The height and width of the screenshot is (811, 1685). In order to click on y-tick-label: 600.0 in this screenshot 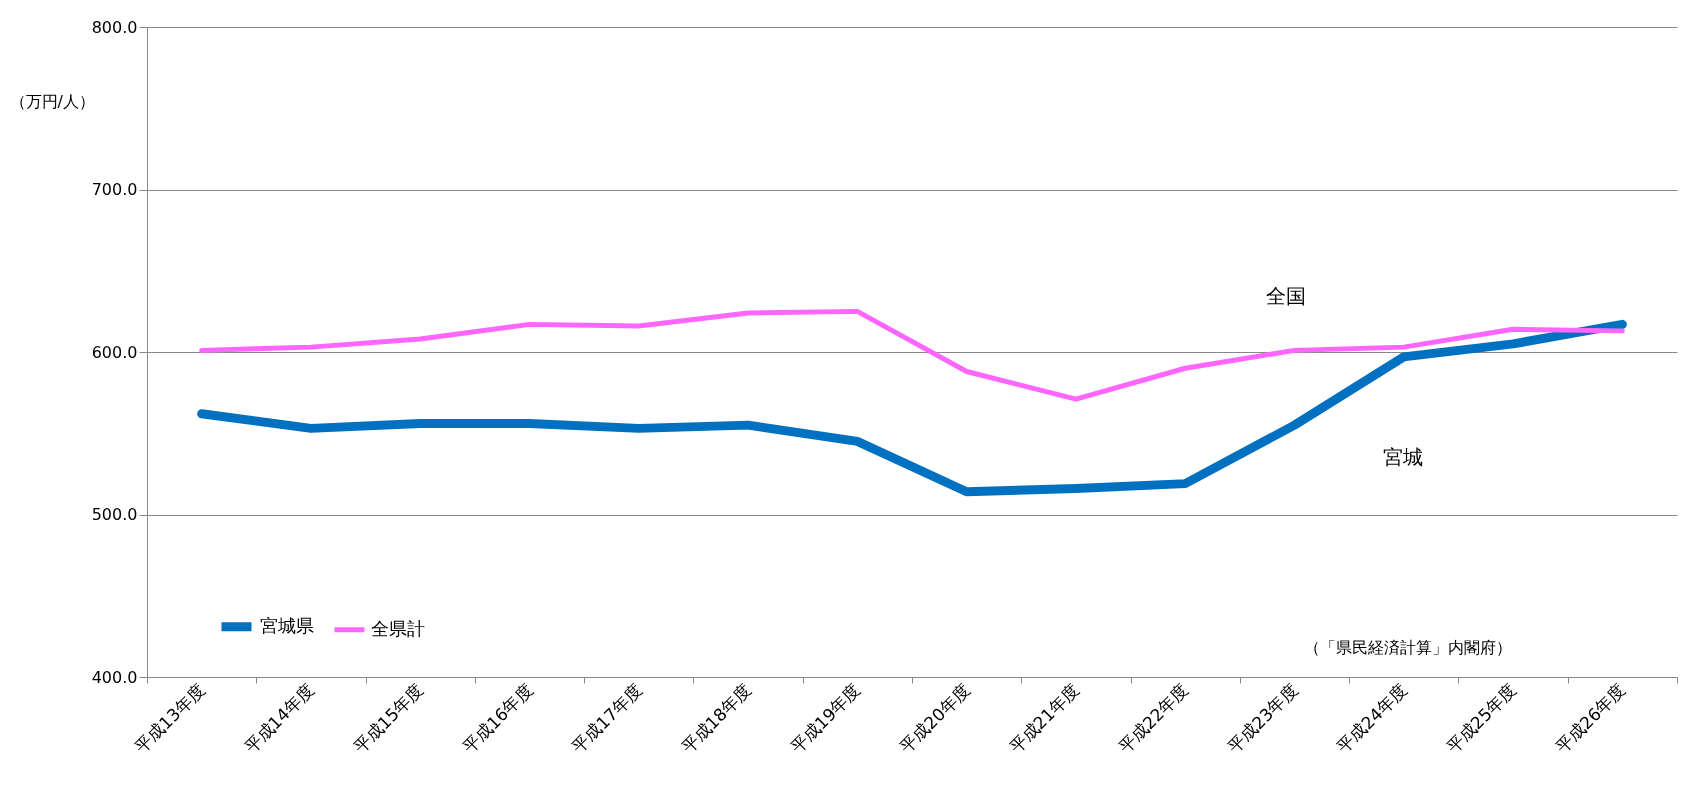, I will do `click(114, 352)`.